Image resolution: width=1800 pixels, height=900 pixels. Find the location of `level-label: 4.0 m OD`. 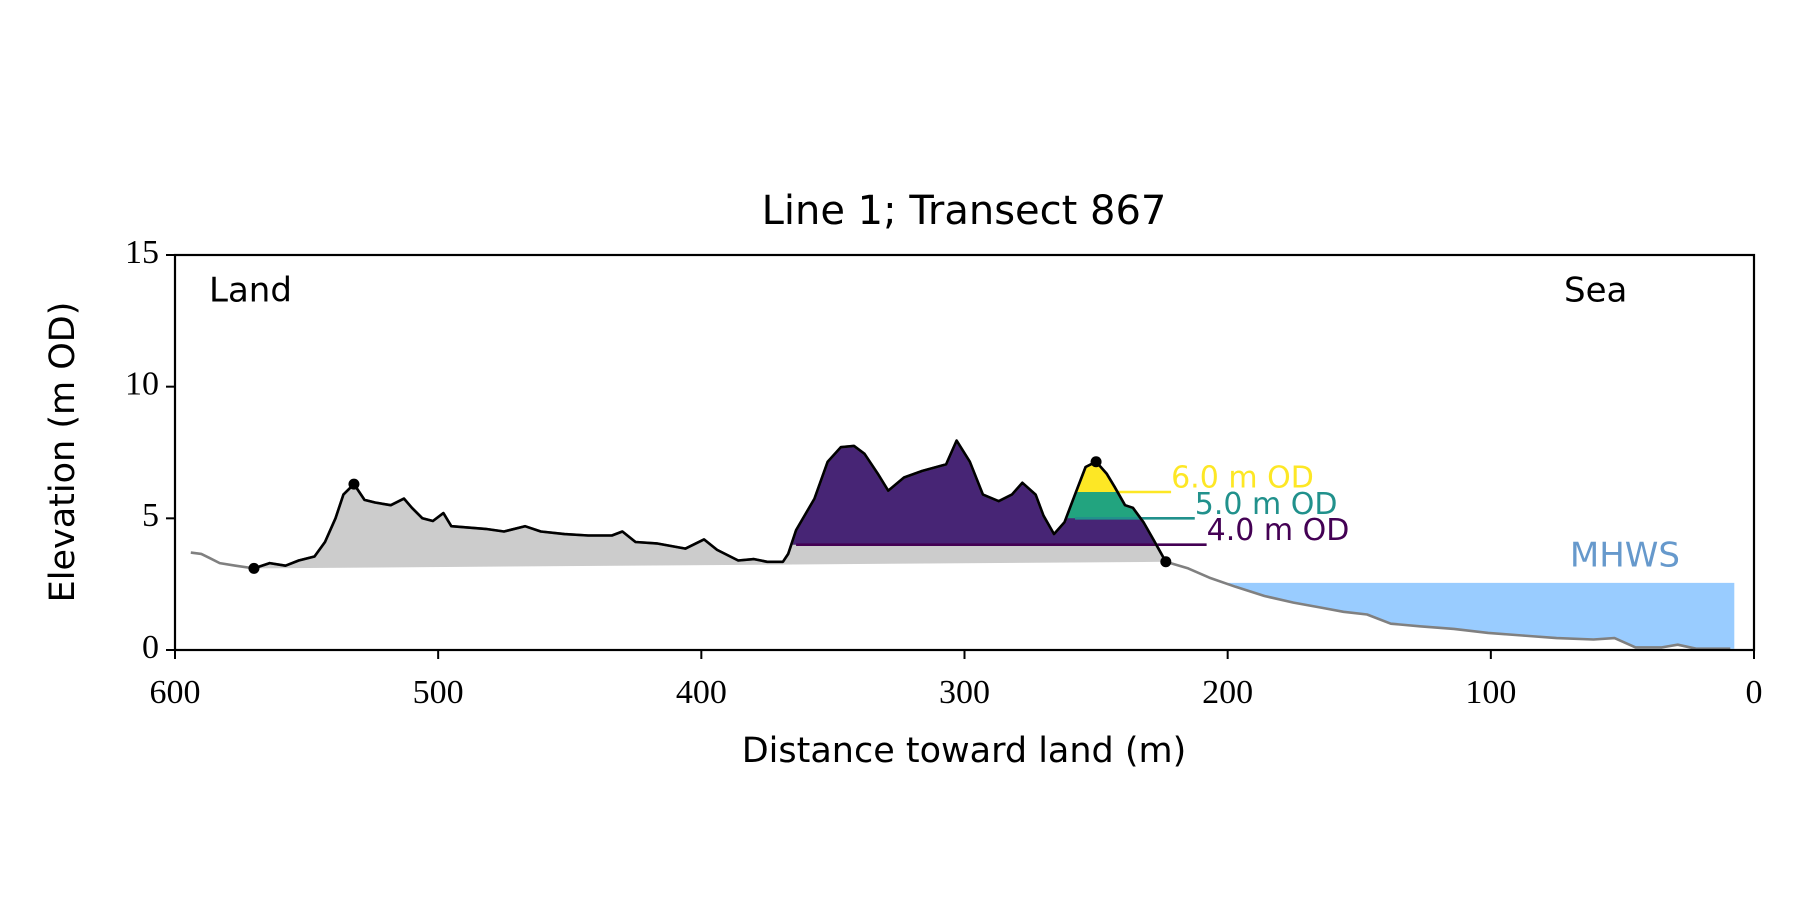

level-label: 4.0 m OD is located at coordinates (1278, 530).